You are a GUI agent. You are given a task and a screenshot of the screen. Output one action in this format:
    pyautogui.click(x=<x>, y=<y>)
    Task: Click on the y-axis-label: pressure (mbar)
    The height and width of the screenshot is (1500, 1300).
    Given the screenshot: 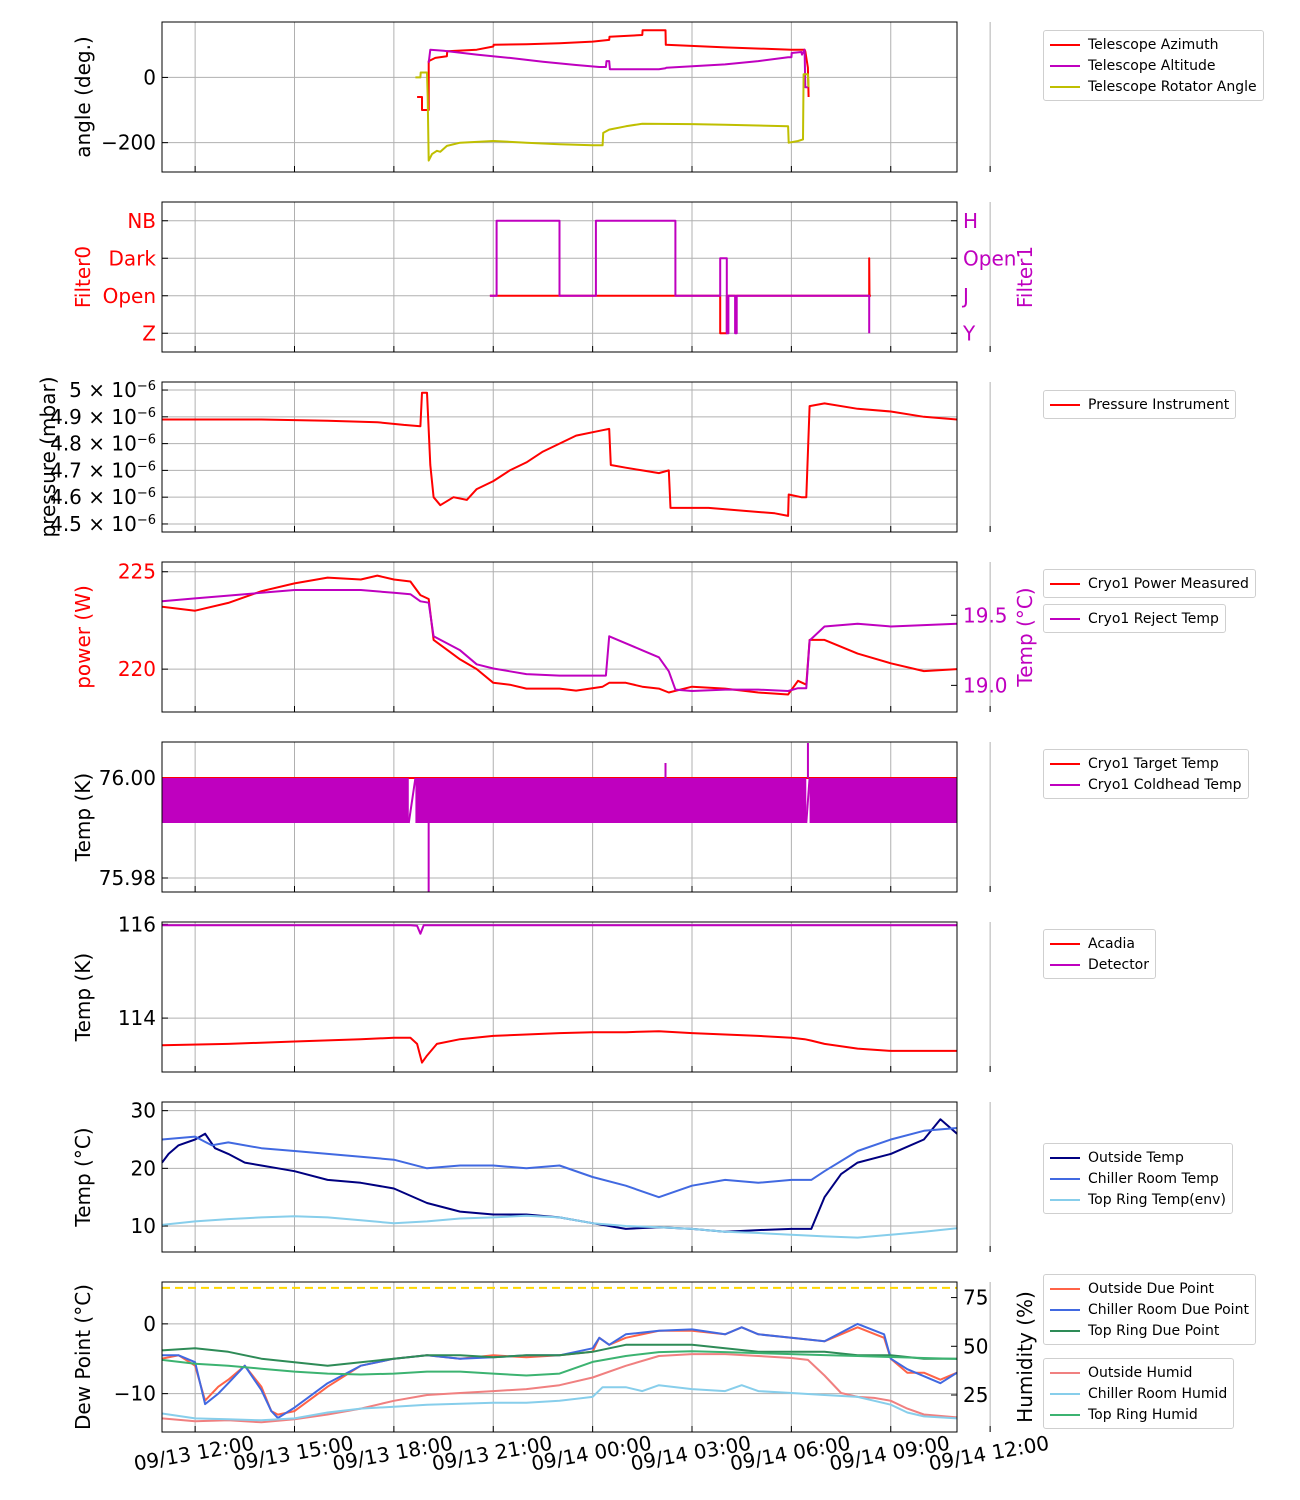 What is the action you would take?
    pyautogui.click(x=48, y=456)
    